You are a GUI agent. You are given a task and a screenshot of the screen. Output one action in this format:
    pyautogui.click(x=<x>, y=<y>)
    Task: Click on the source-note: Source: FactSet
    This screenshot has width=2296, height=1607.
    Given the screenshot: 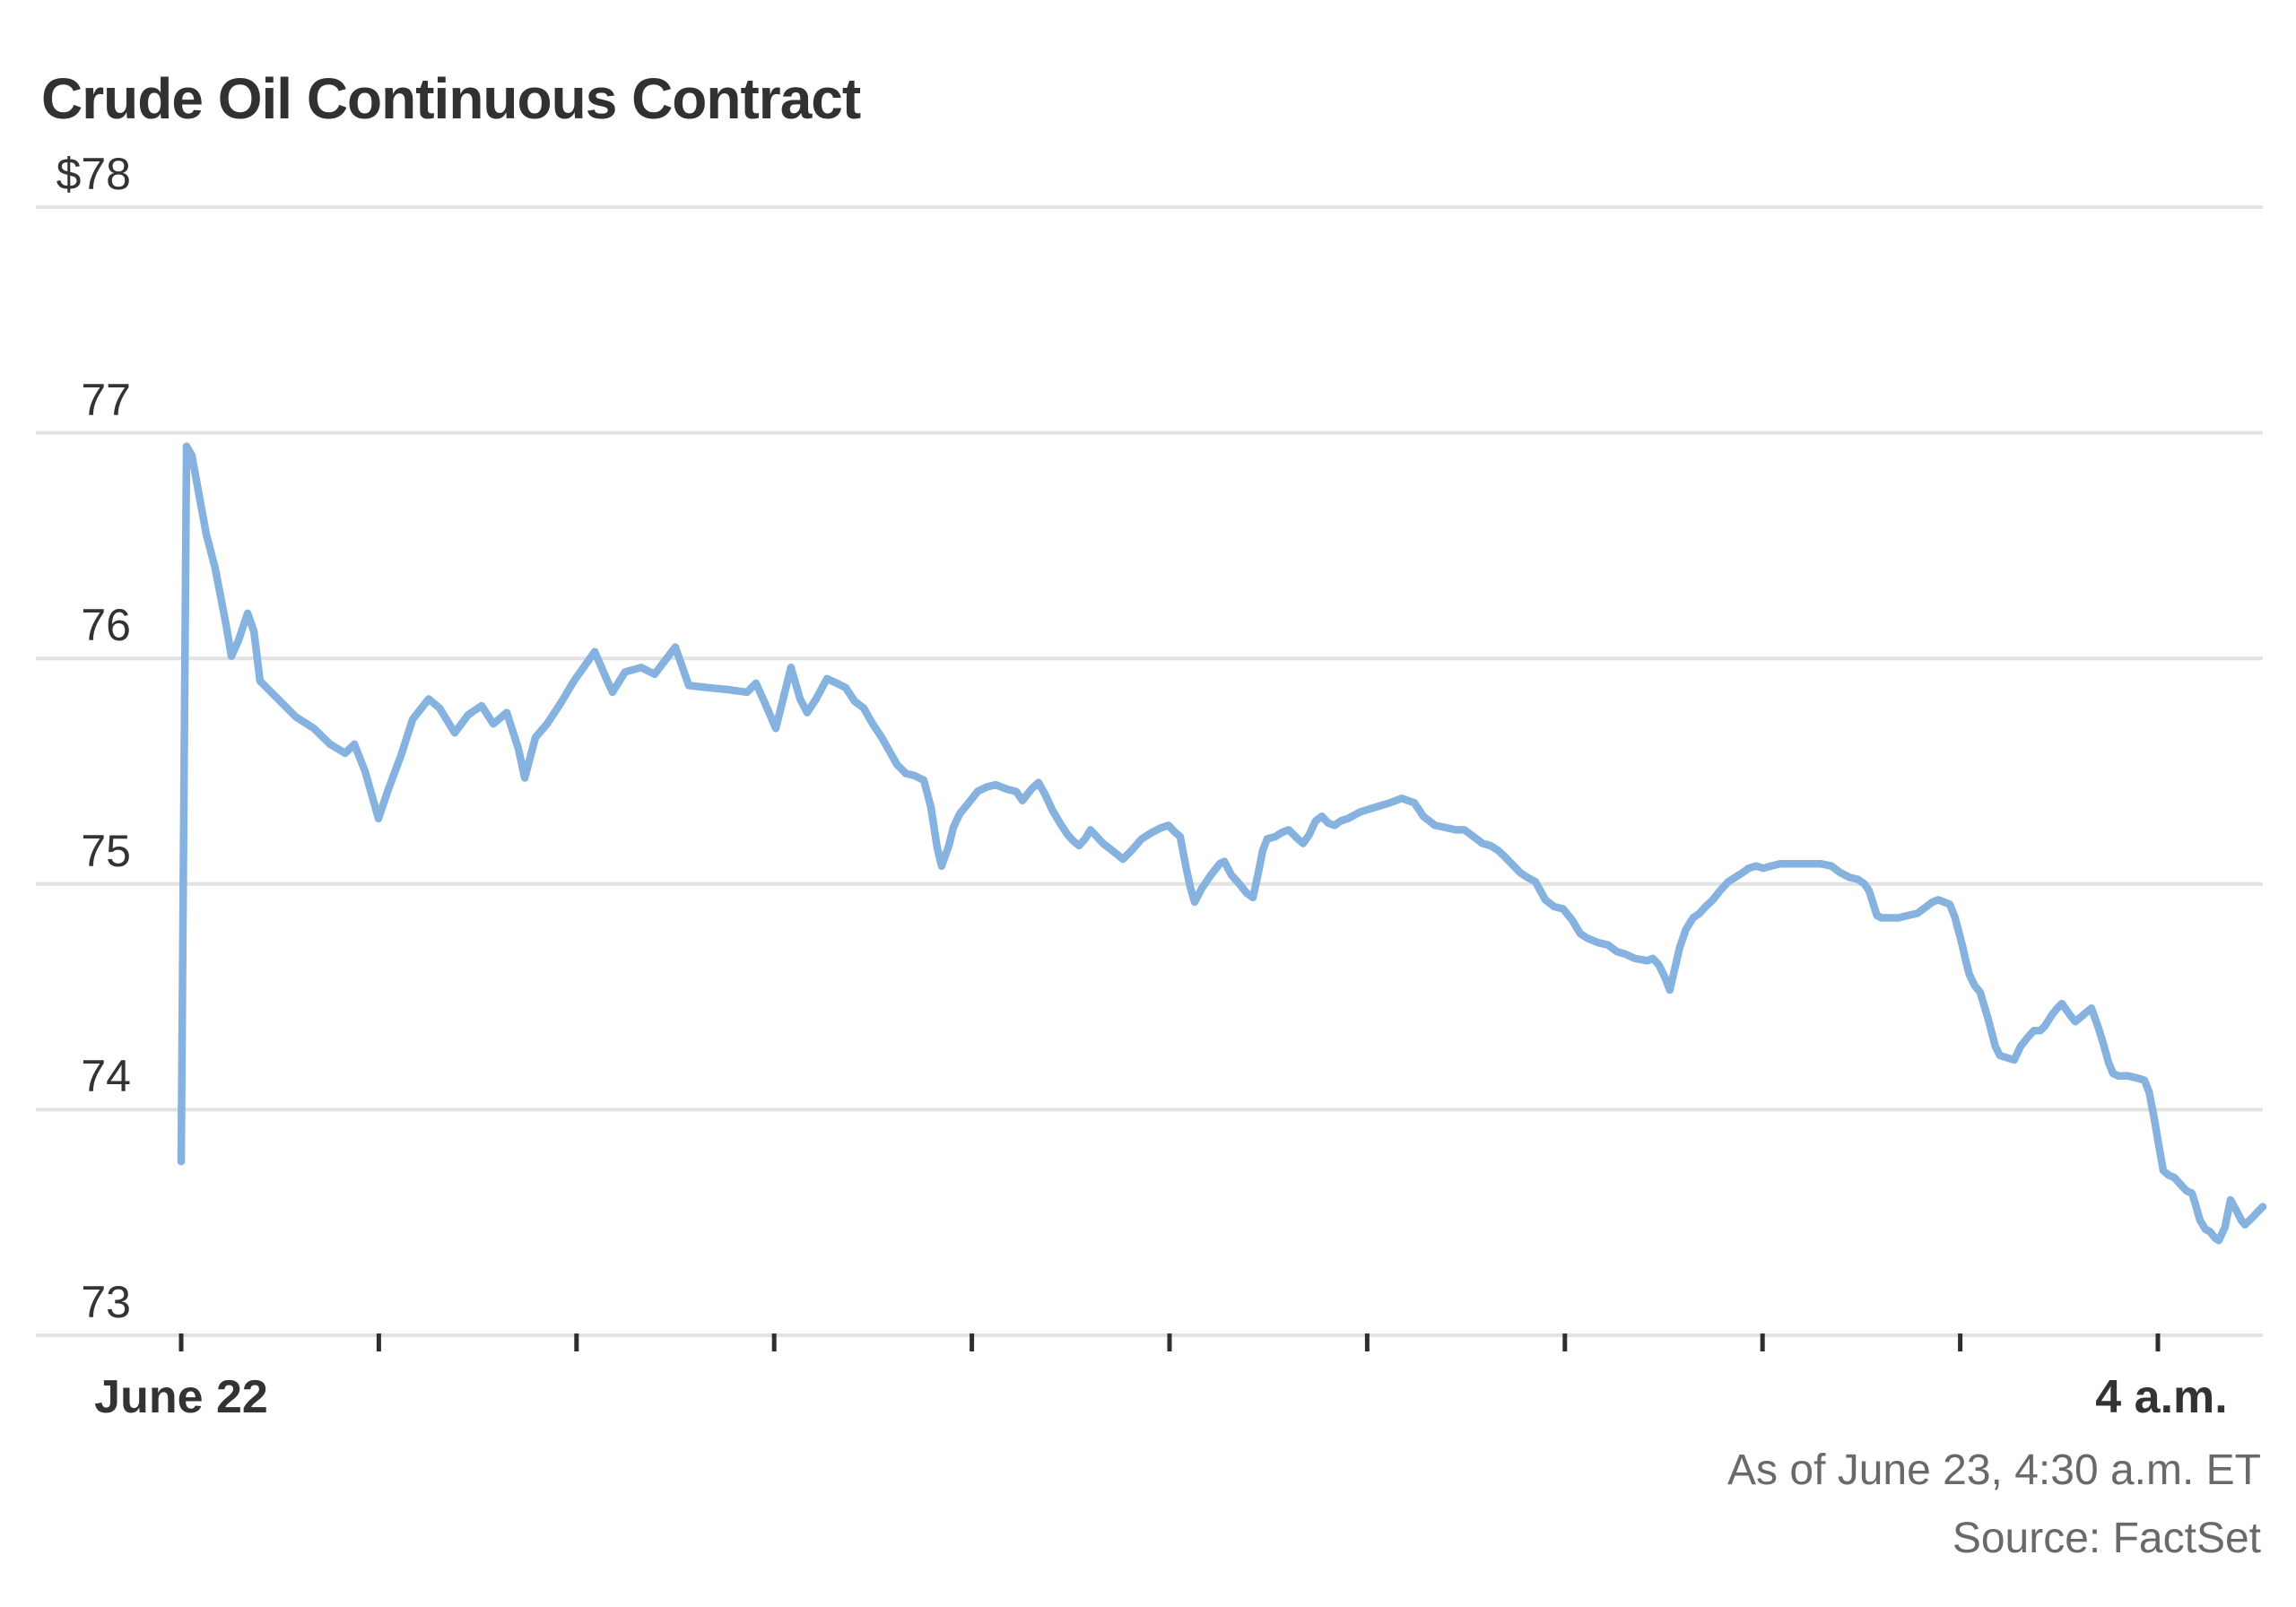 What is the action you would take?
    pyautogui.click(x=2106, y=1539)
    